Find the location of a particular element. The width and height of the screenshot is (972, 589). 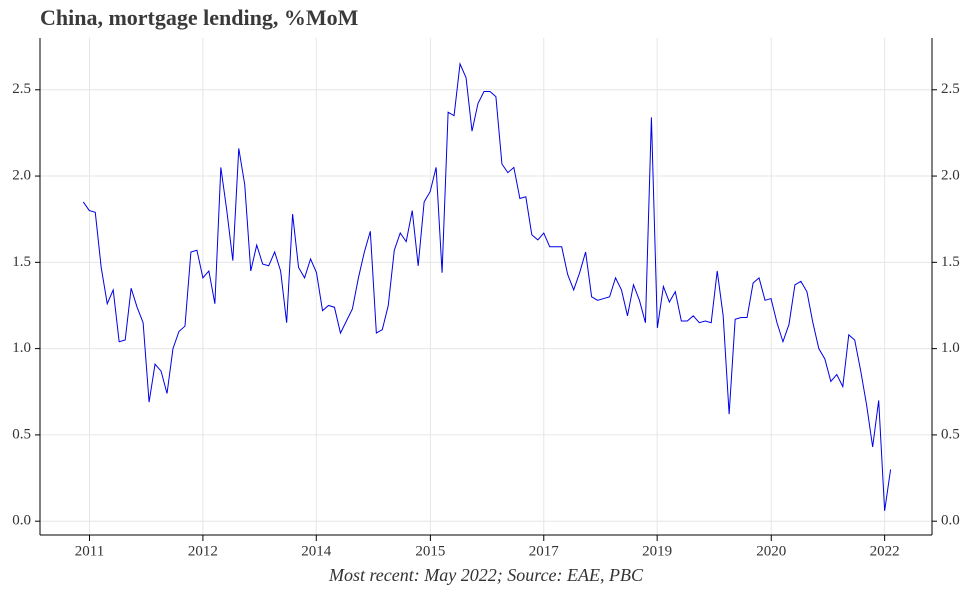

y2-tick-label: 2.0 is located at coordinates (950, 175).